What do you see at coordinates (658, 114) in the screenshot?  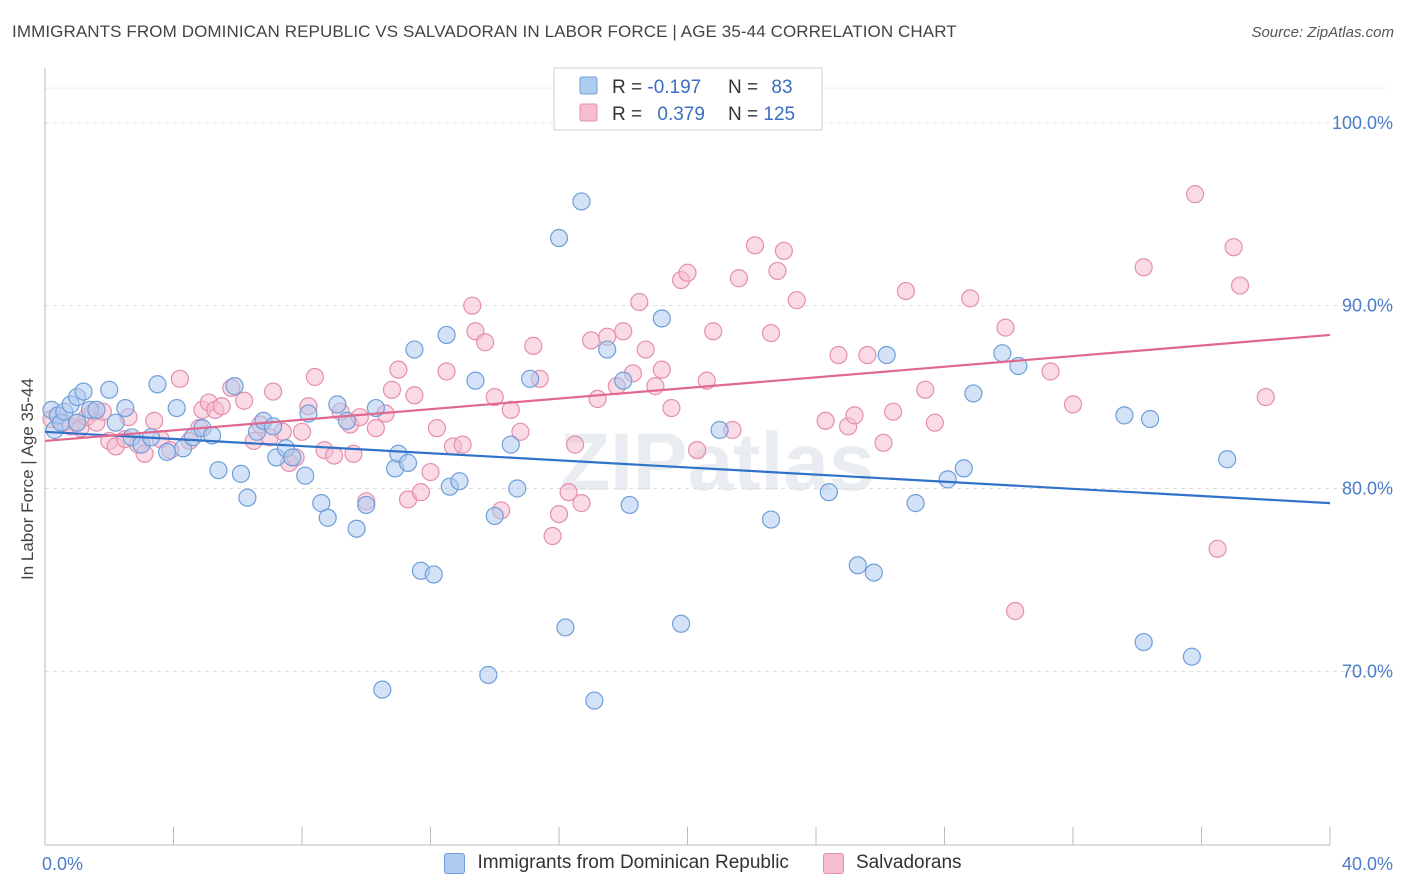 I see `svg-text: R = 0.379` at bounding box center [658, 114].